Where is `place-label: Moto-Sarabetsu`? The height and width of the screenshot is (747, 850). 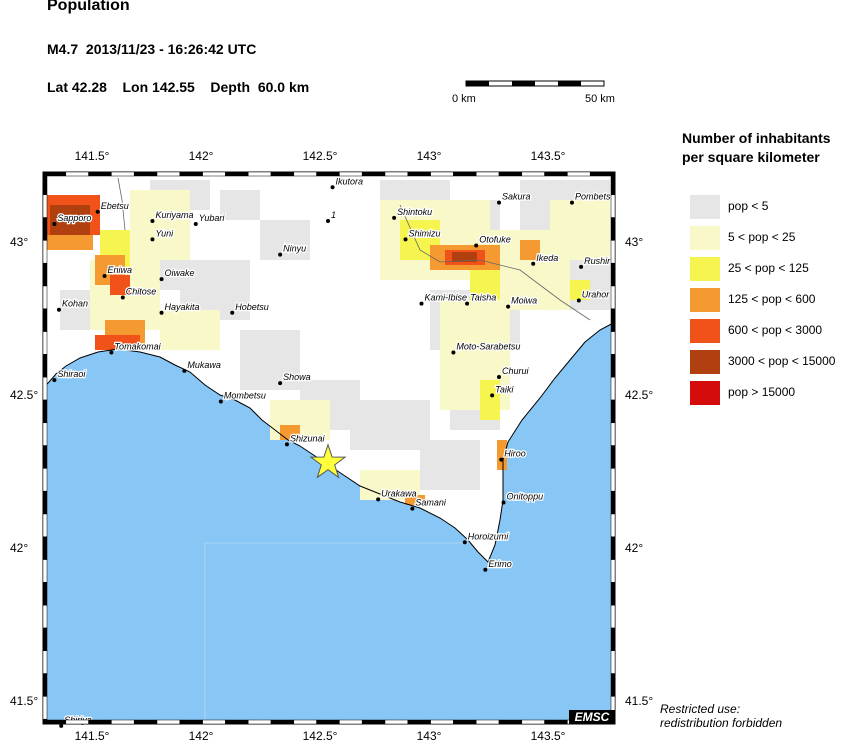
place-label: Moto-Sarabetsu is located at coordinates (488, 347).